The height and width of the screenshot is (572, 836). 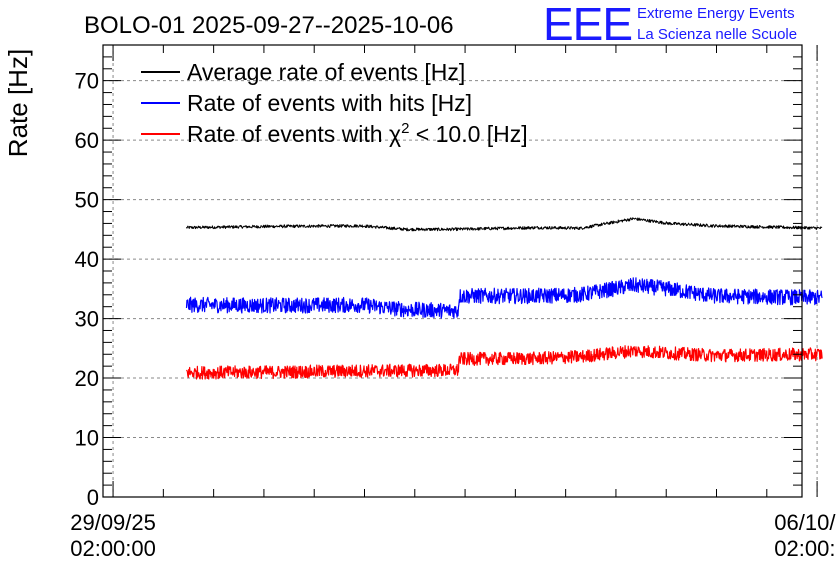 What do you see at coordinates (587, 25) in the screenshot?
I see `logo-mark: EEE` at bounding box center [587, 25].